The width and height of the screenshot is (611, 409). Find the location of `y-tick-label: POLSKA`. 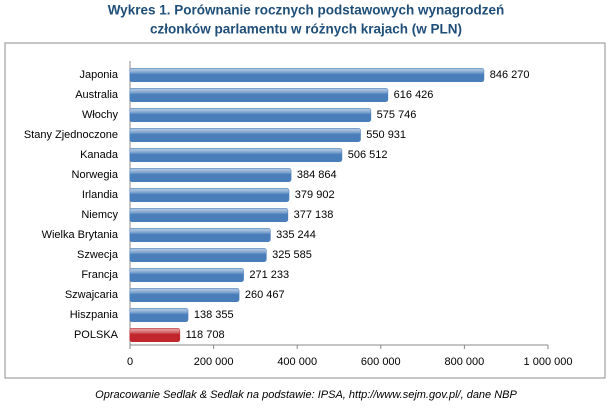

y-tick-label: POLSKA is located at coordinates (96, 335).